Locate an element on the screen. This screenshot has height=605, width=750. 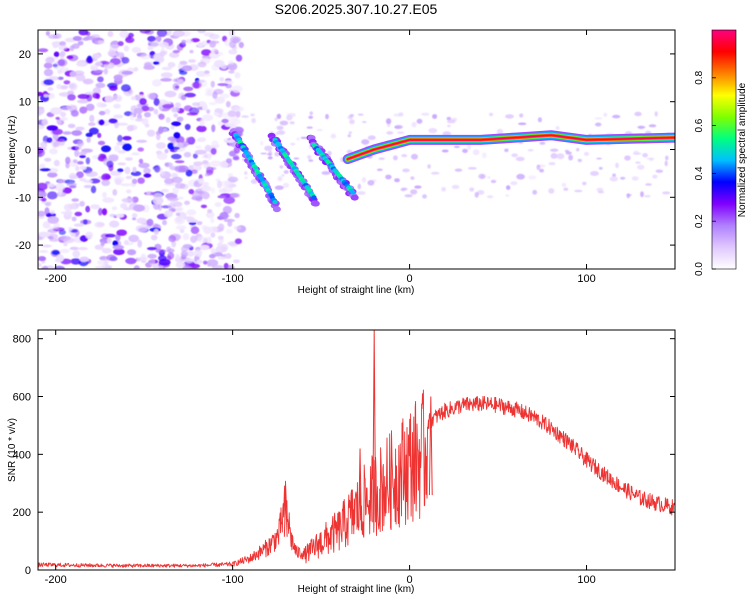
x-tick-label: -100 is located at coordinates (233, 580).